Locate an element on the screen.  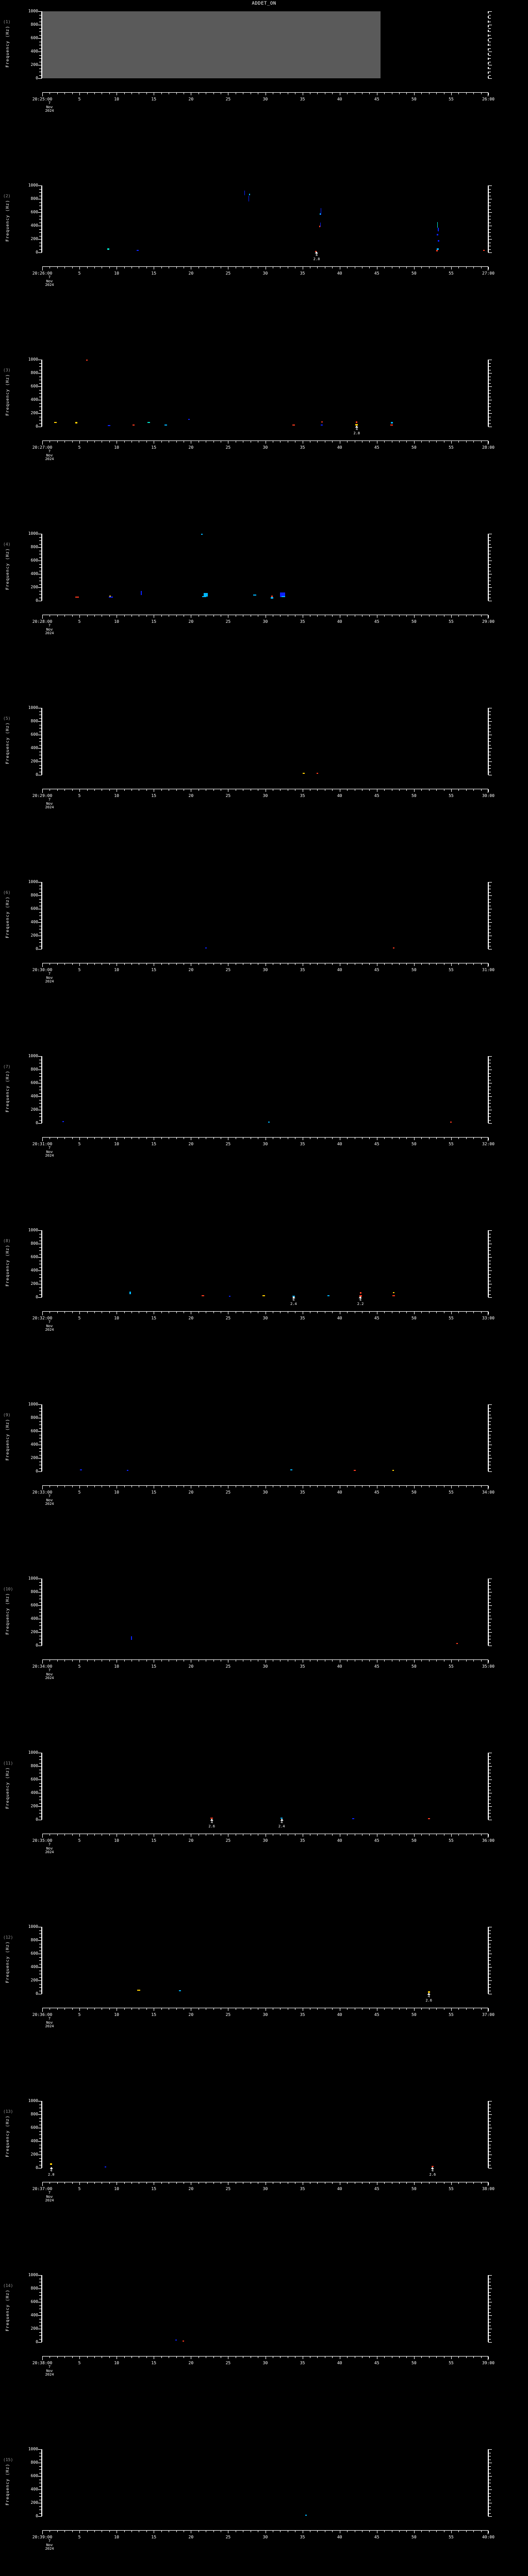
detection-marker-annotation: 4 2.0 is located at coordinates (51, 2172).